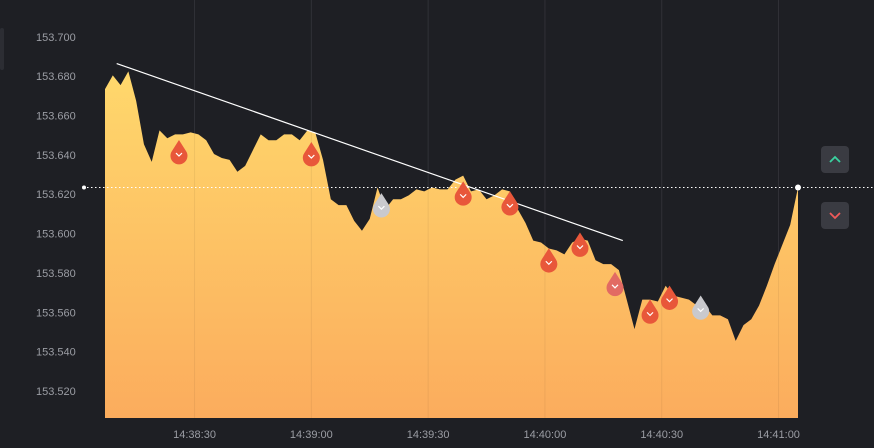  I want to click on put-button-bg, so click(835, 215).